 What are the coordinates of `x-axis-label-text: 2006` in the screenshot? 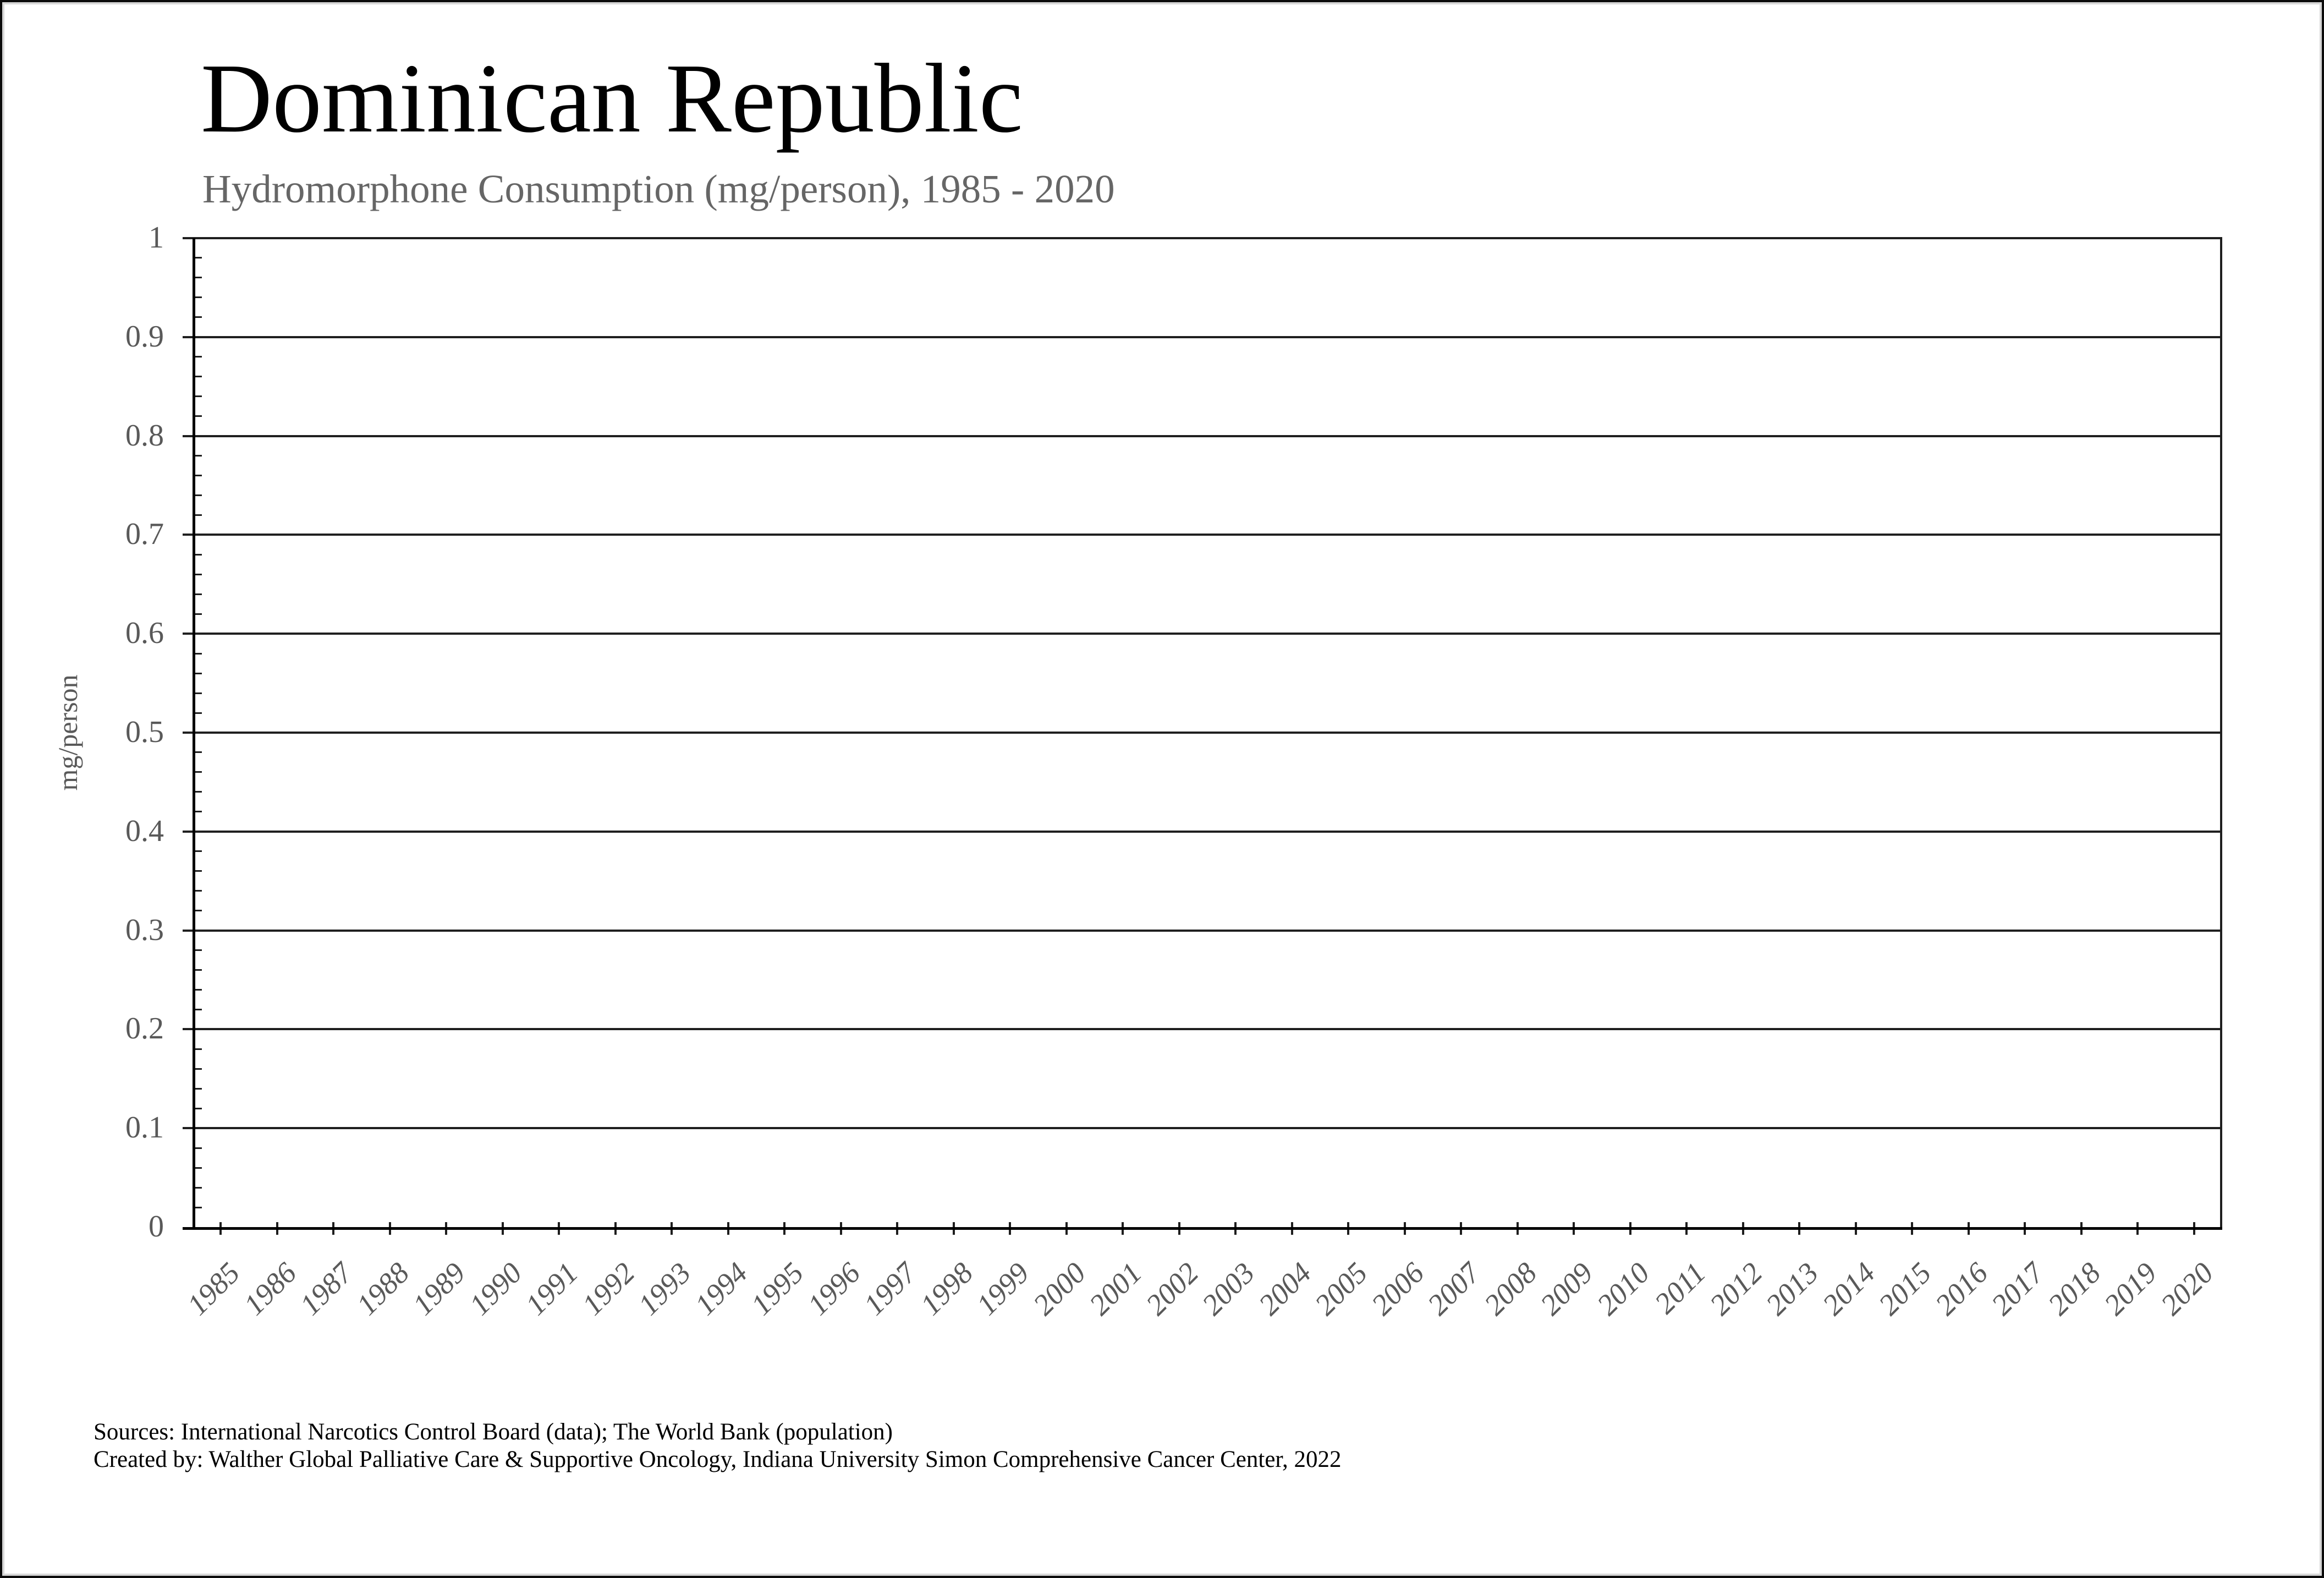 It's located at (1398, 1289).